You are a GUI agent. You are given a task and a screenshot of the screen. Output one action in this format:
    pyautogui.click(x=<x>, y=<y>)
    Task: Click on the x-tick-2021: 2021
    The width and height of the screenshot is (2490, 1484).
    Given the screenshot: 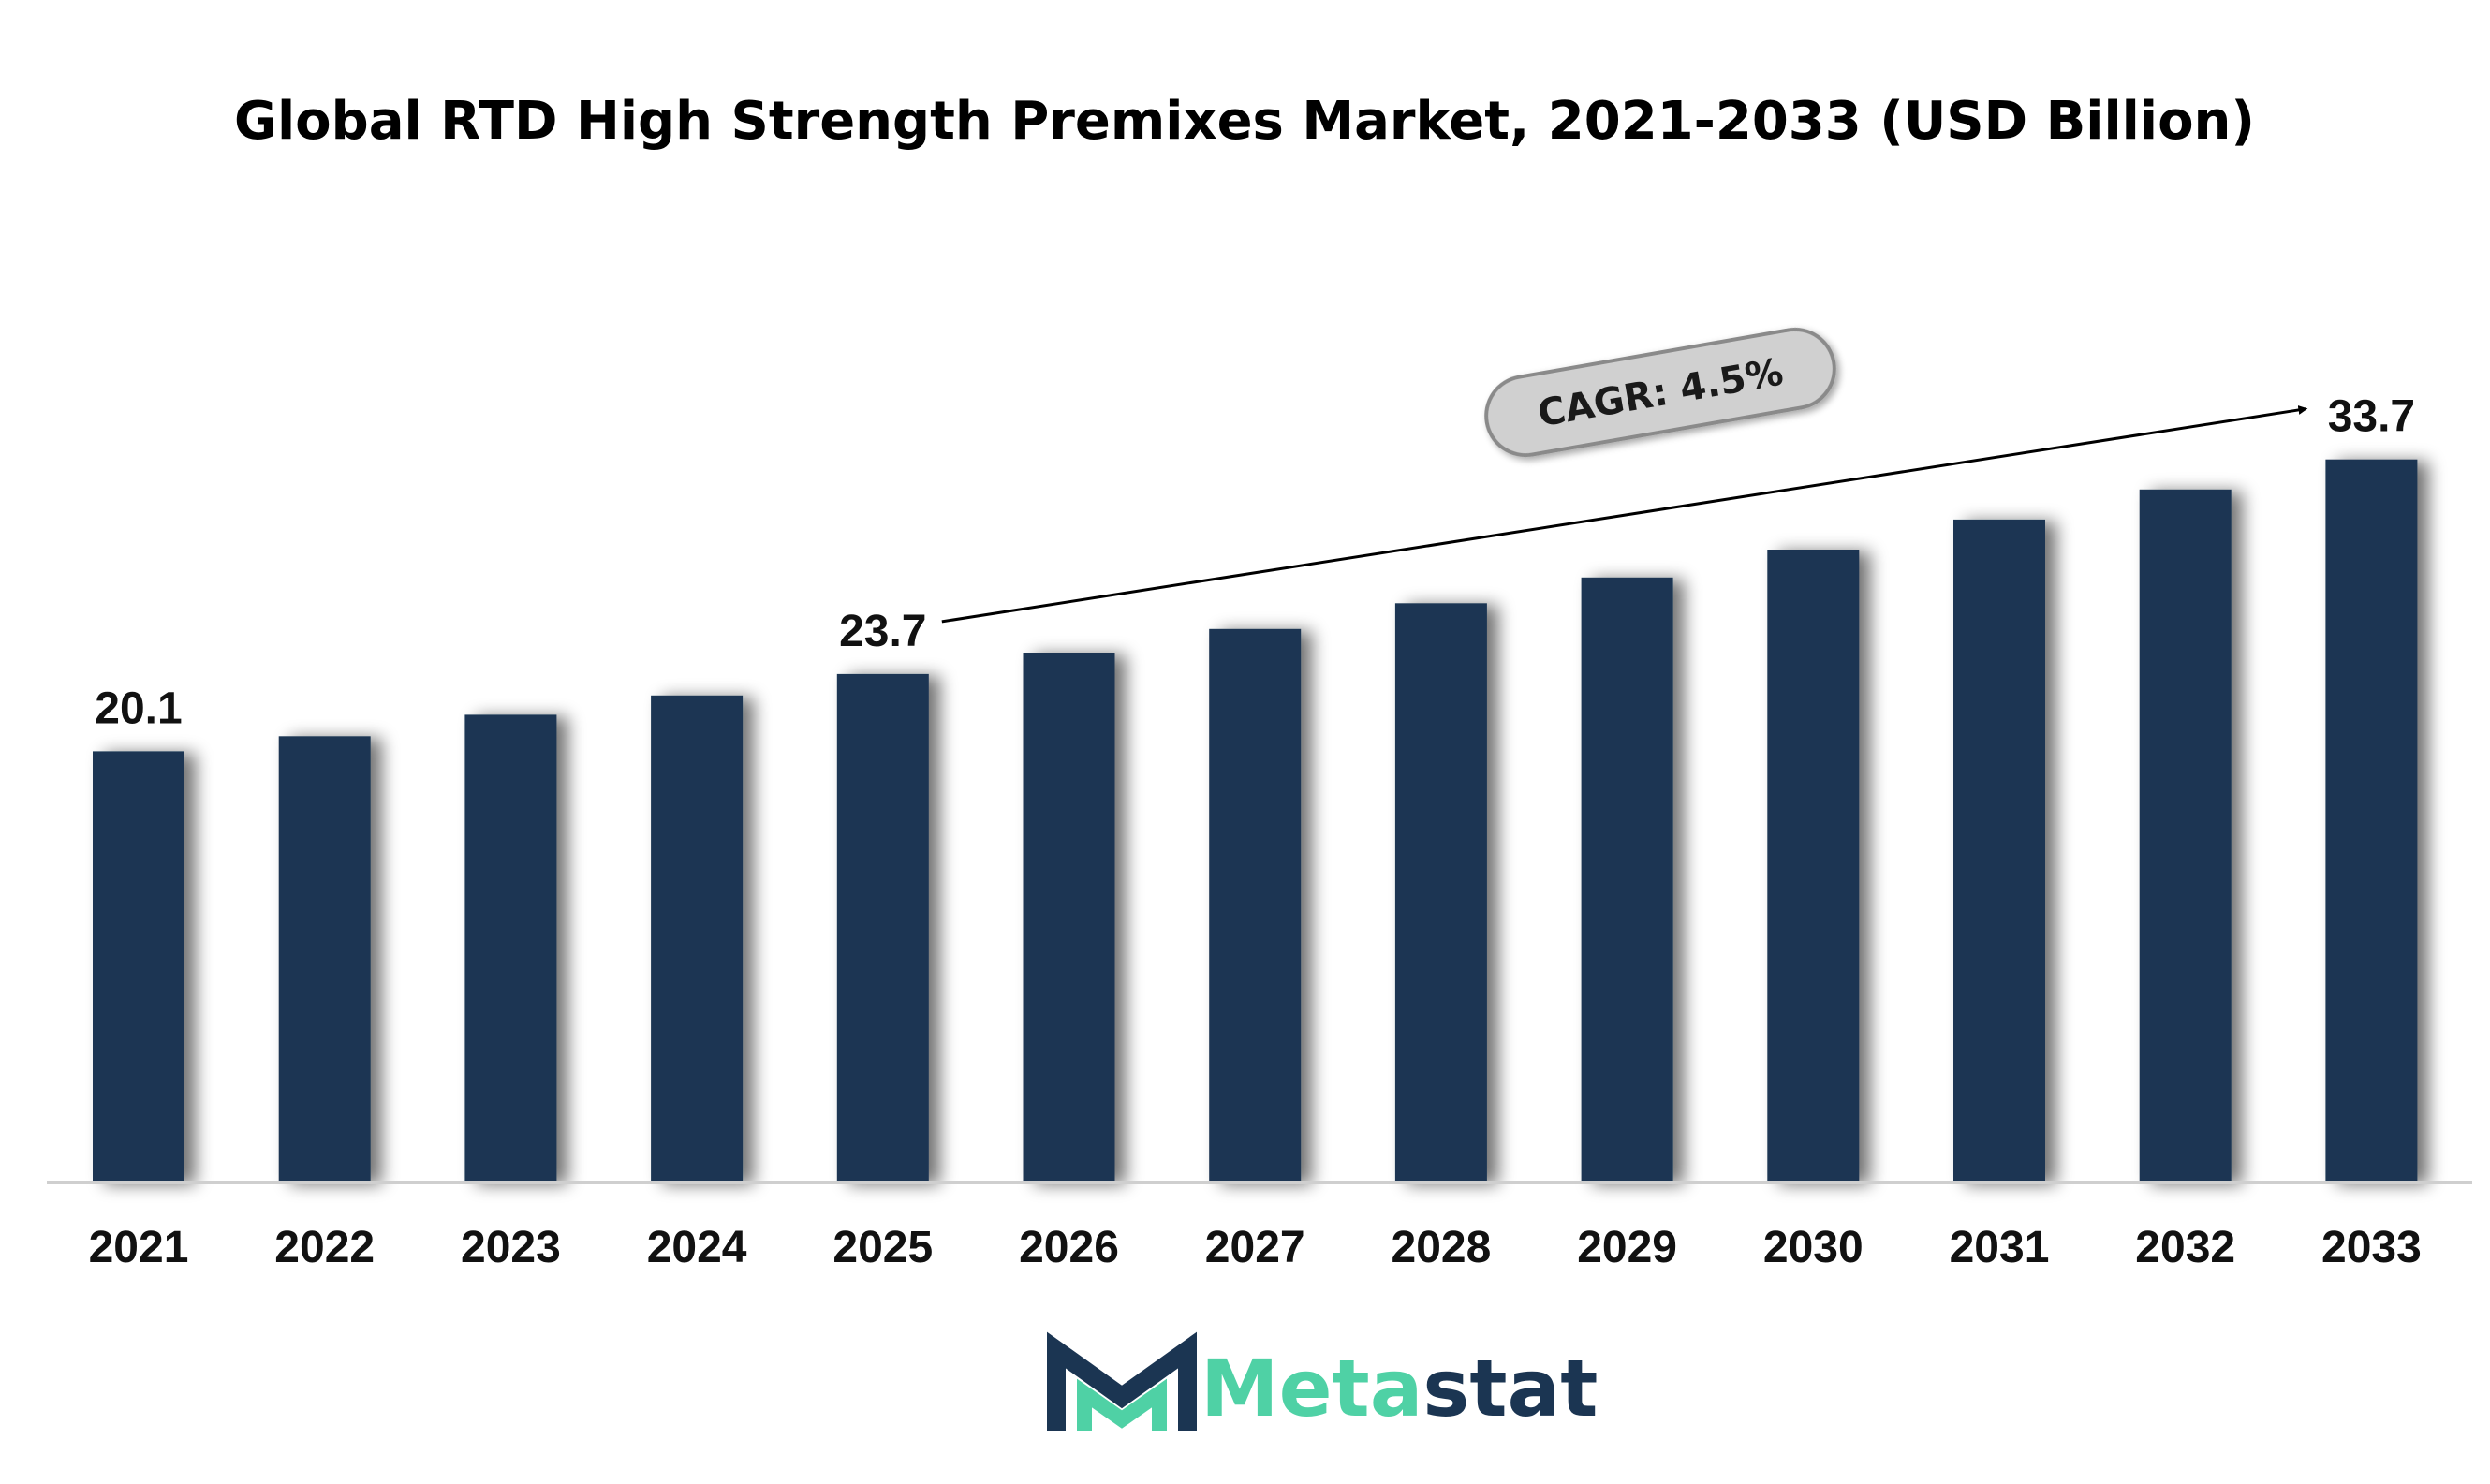 What is the action you would take?
    pyautogui.click(x=139, y=1247)
    